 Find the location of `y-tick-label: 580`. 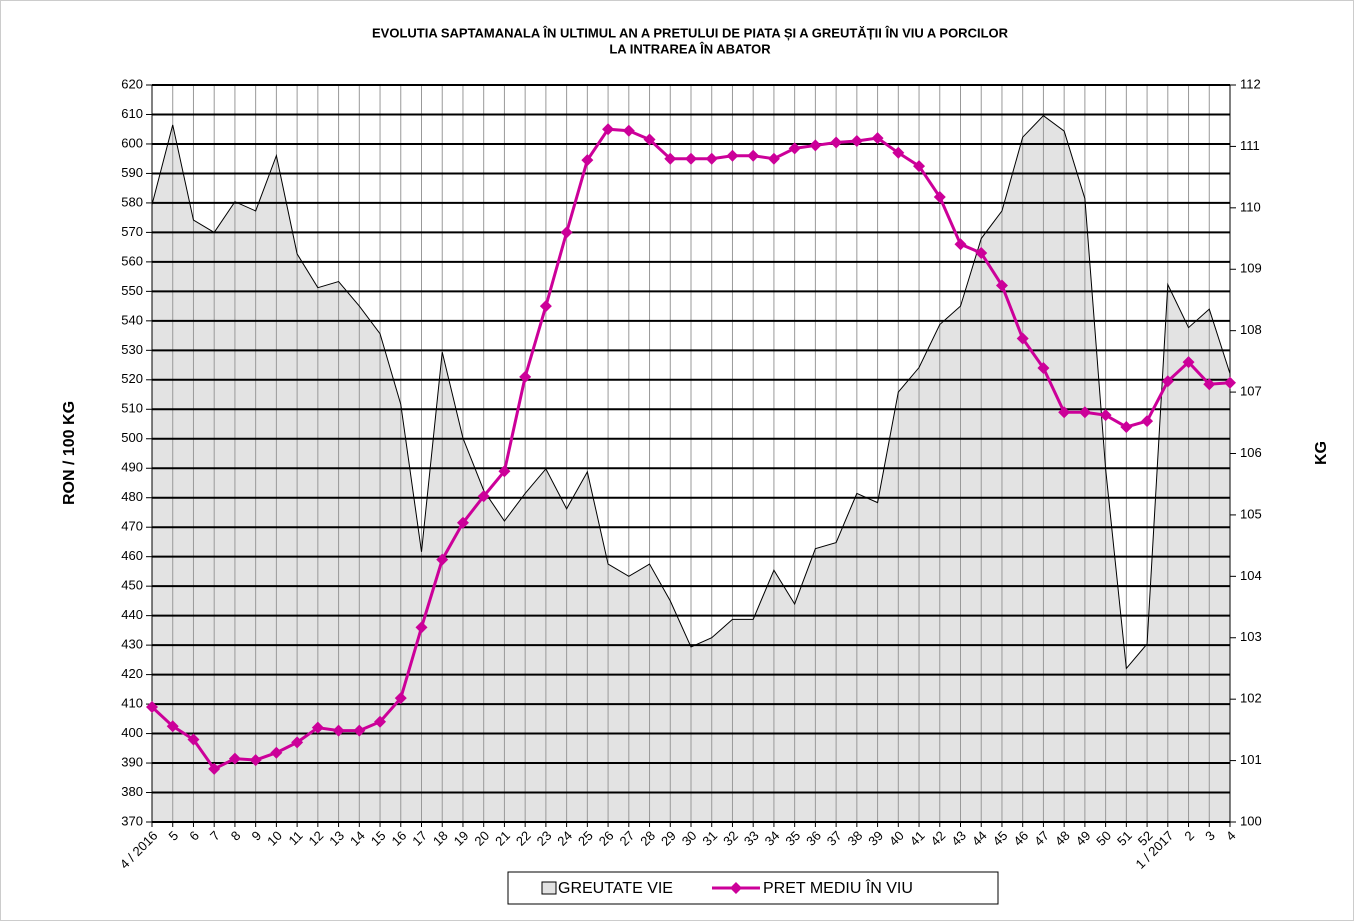

y-tick-label: 580 is located at coordinates (132, 201).